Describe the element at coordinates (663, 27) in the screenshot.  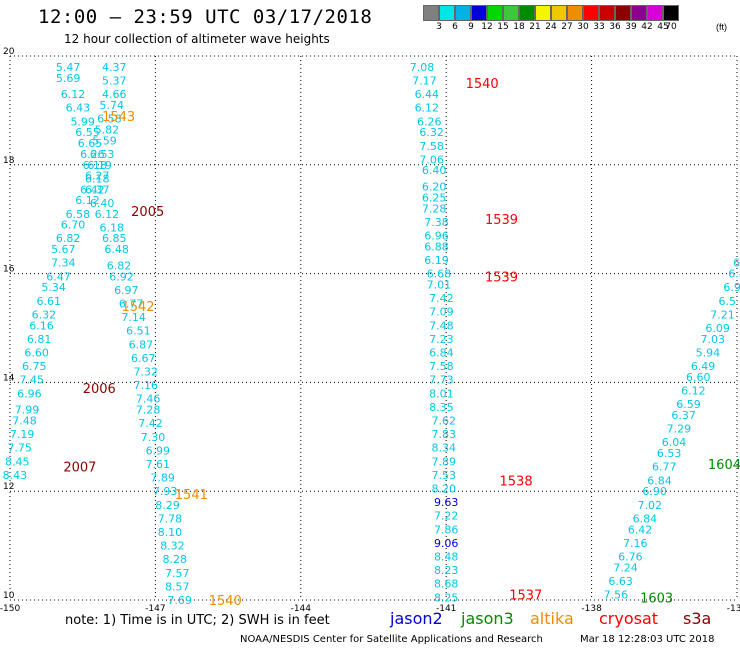
I see `colorbar-label: 45` at that location.